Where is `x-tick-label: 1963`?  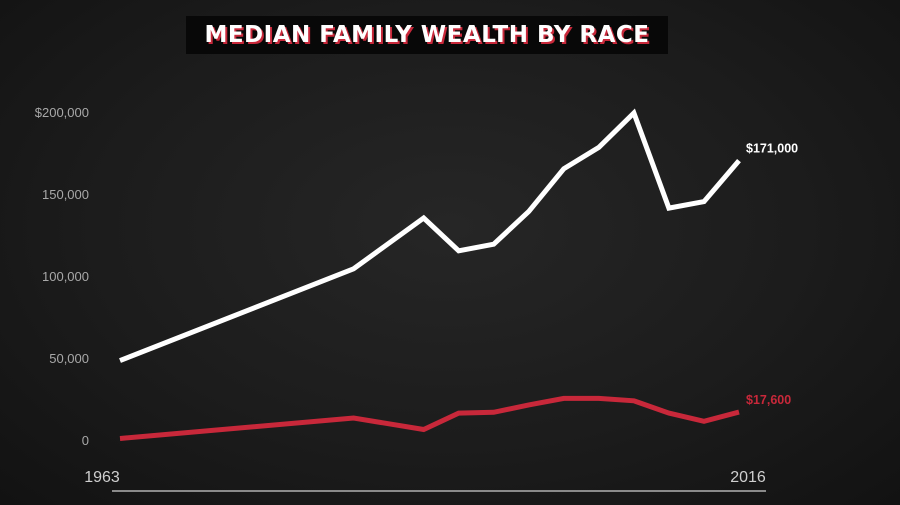 x-tick-label: 1963 is located at coordinates (102, 477).